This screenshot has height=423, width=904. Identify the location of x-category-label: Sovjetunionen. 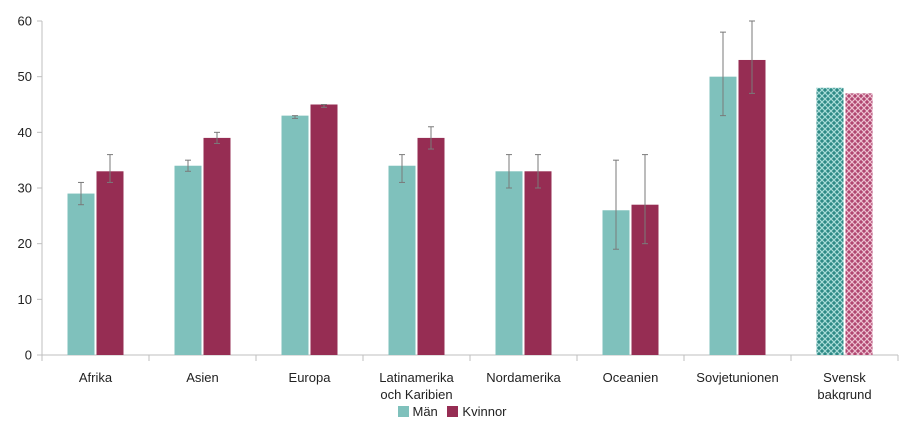
(737, 377).